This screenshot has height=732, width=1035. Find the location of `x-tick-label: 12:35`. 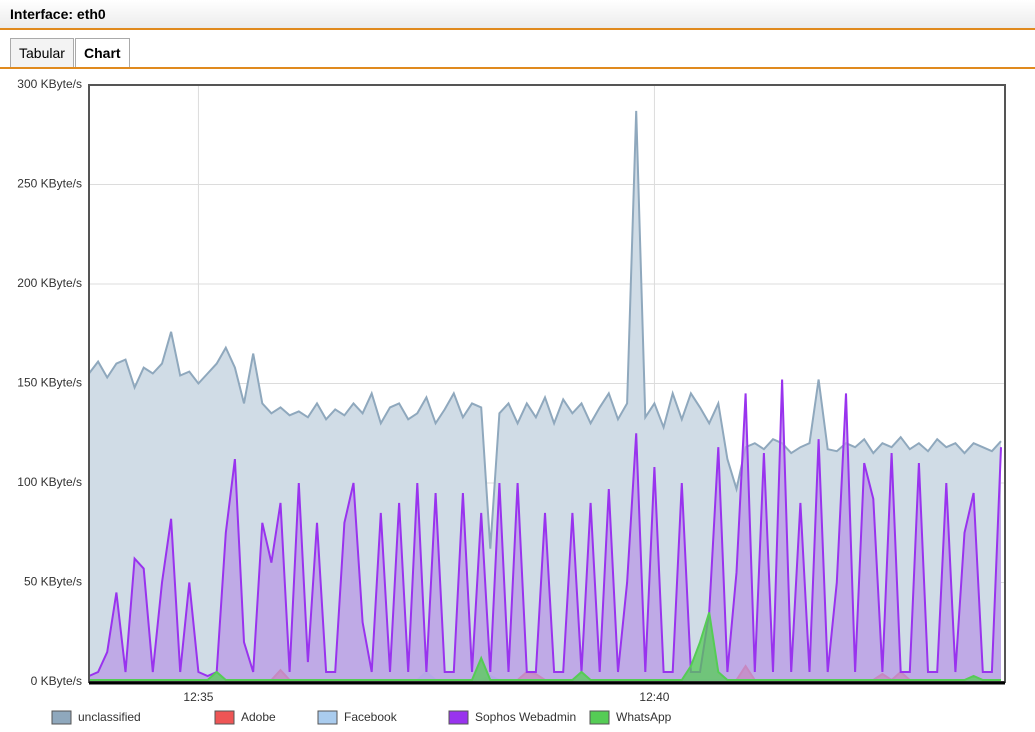

x-tick-label: 12:35 is located at coordinates (198, 697).